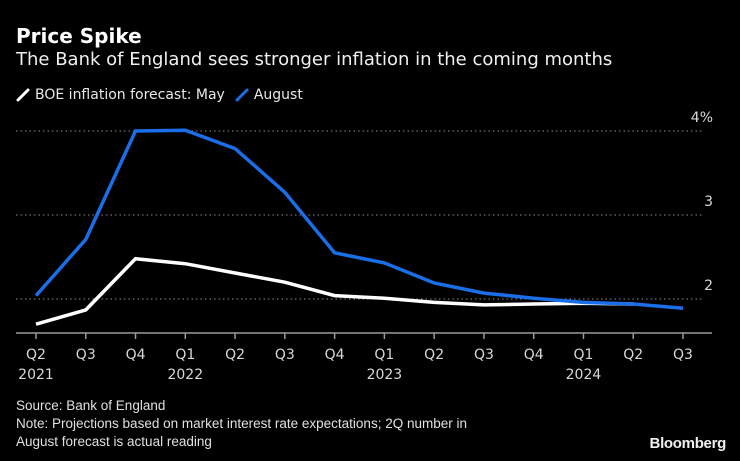 The height and width of the screenshot is (461, 740). I want to click on legend-swatch-august-icon, so click(242, 95).